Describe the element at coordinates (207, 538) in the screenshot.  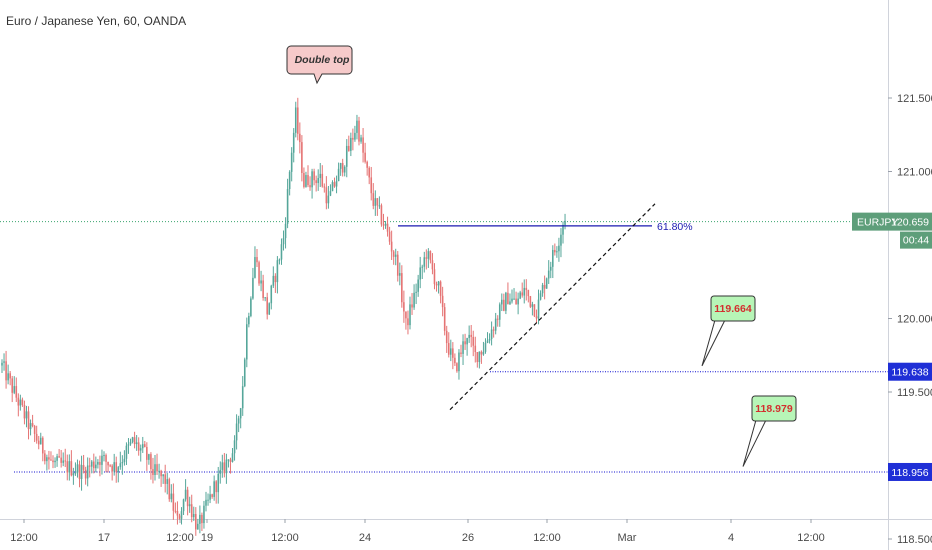
I see `x-tick-label: 19` at that location.